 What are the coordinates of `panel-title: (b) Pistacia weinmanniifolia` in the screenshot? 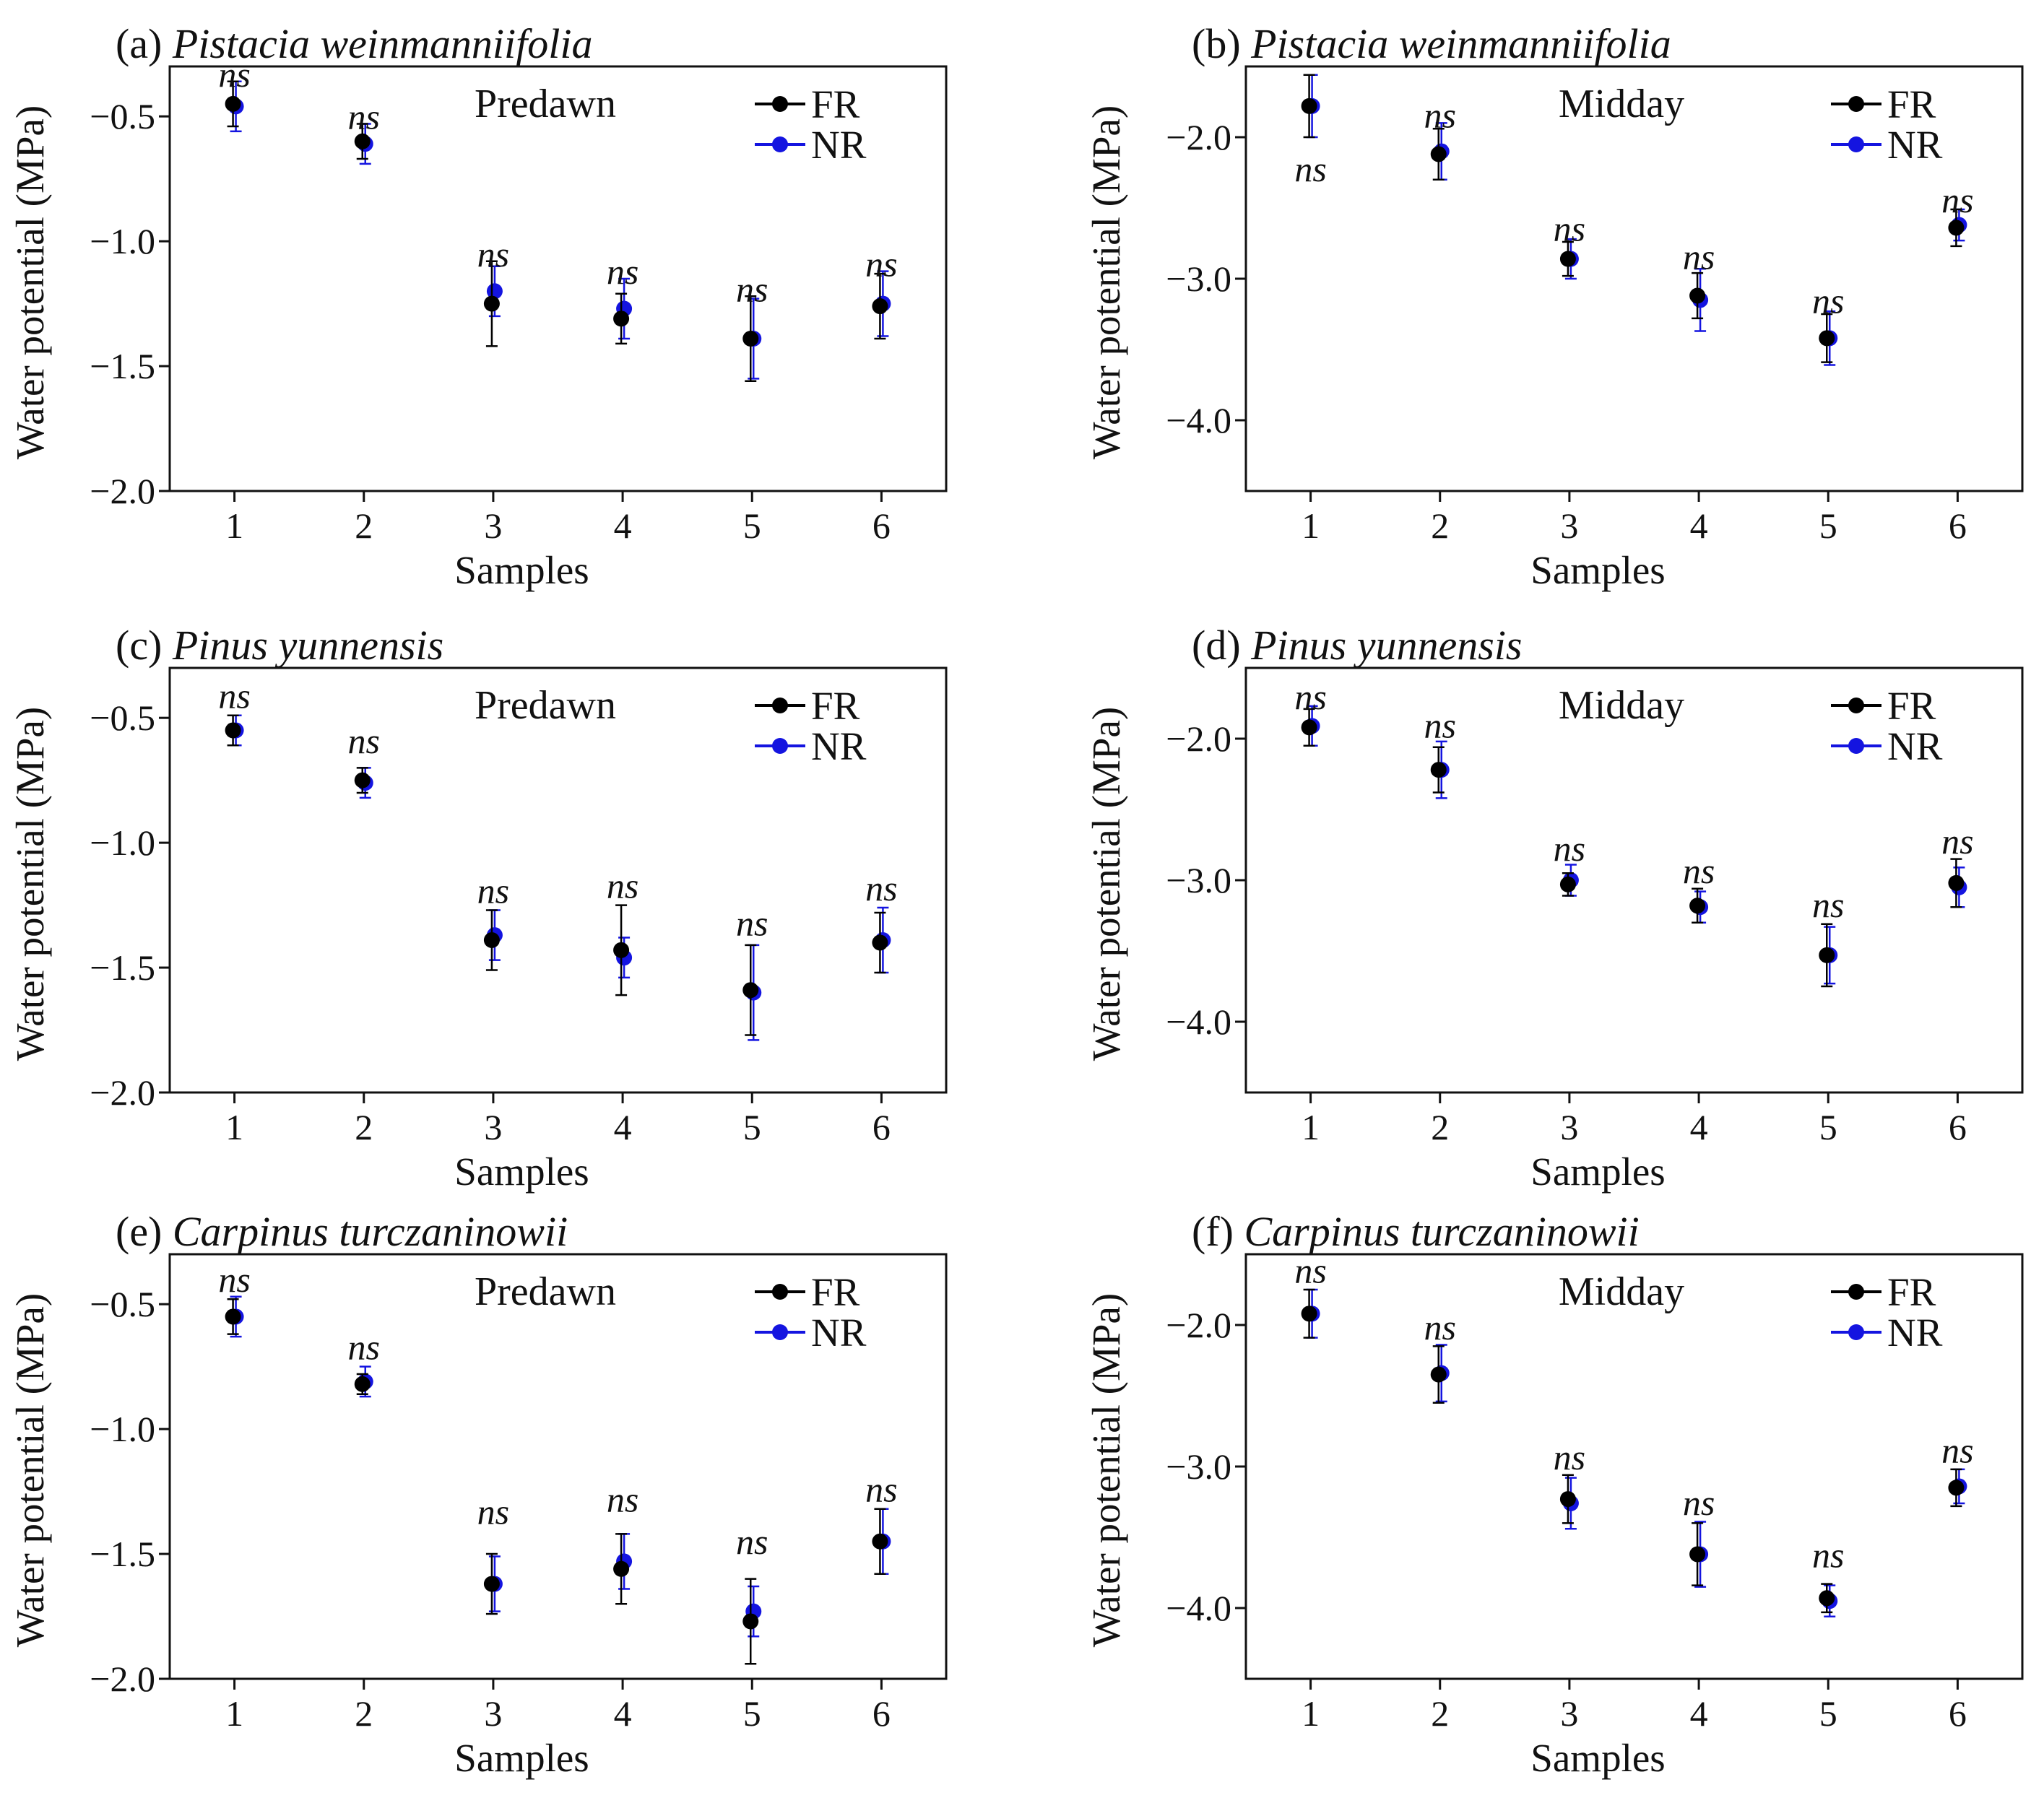 It's located at (1431, 44).